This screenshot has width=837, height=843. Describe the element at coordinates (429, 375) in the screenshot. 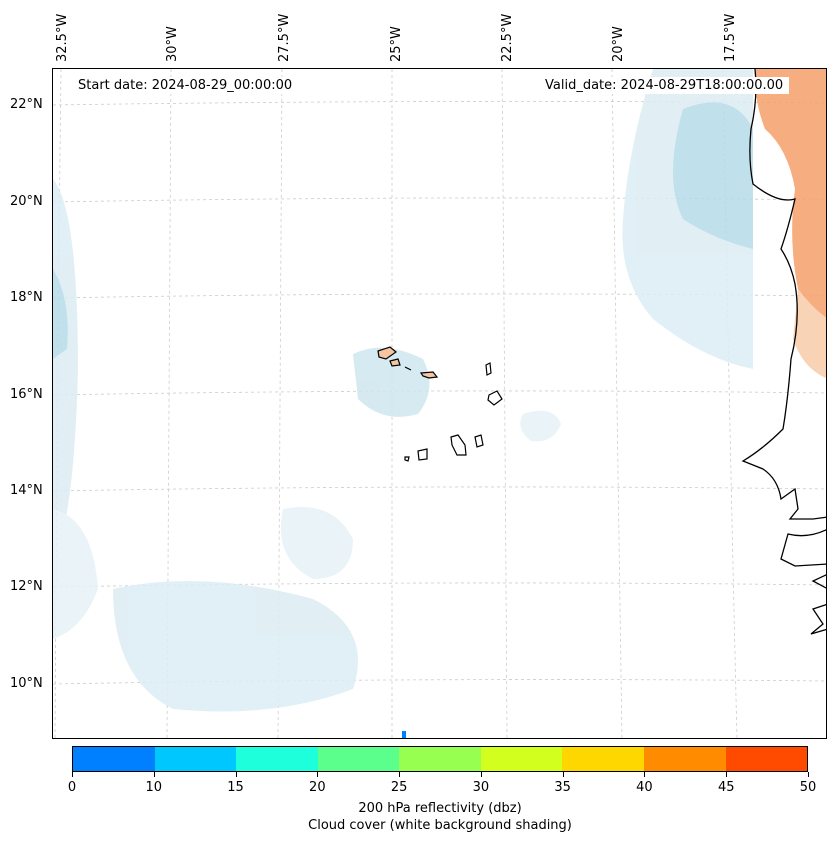

I see `island-sao-nicolau` at that location.